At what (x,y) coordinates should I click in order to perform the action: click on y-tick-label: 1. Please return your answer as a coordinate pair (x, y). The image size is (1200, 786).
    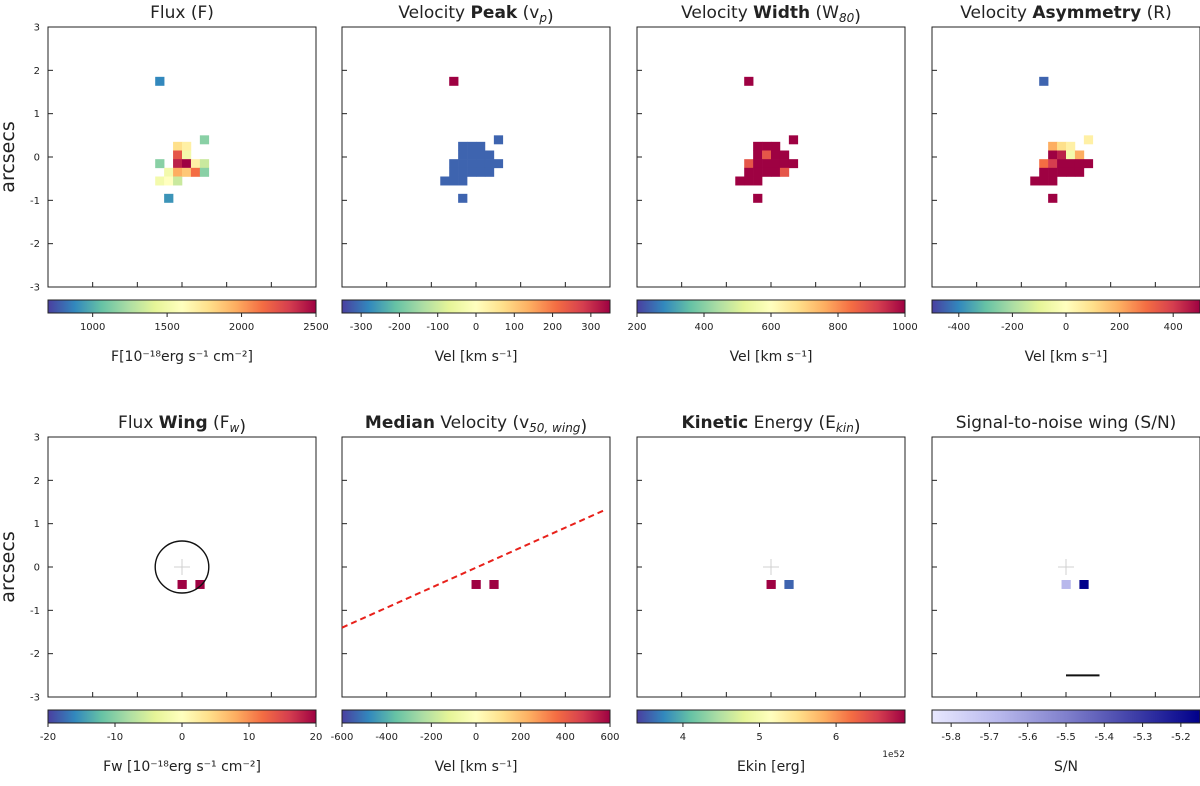
    Looking at the image, I should click on (37, 524).